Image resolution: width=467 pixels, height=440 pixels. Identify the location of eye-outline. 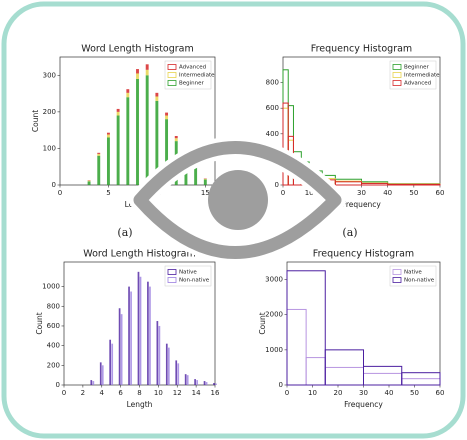
(237, 200).